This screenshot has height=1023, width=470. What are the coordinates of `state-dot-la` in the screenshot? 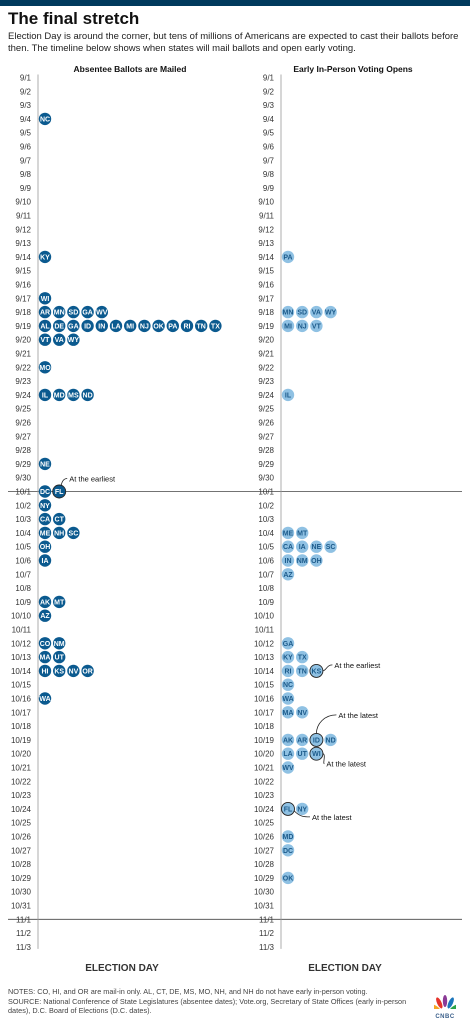 It's located at (116, 326).